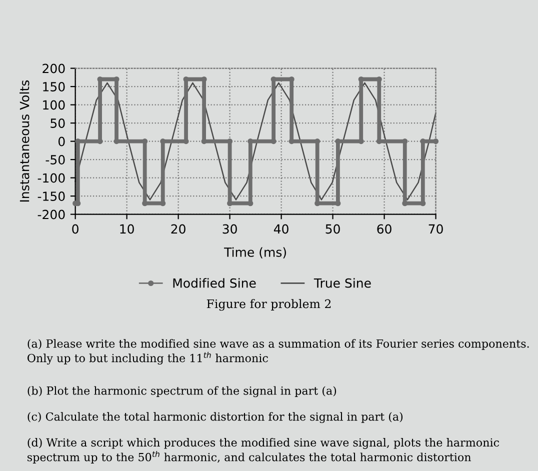 This screenshot has height=471, width=538. I want to click on x-tick-label: 0, so click(75, 229).